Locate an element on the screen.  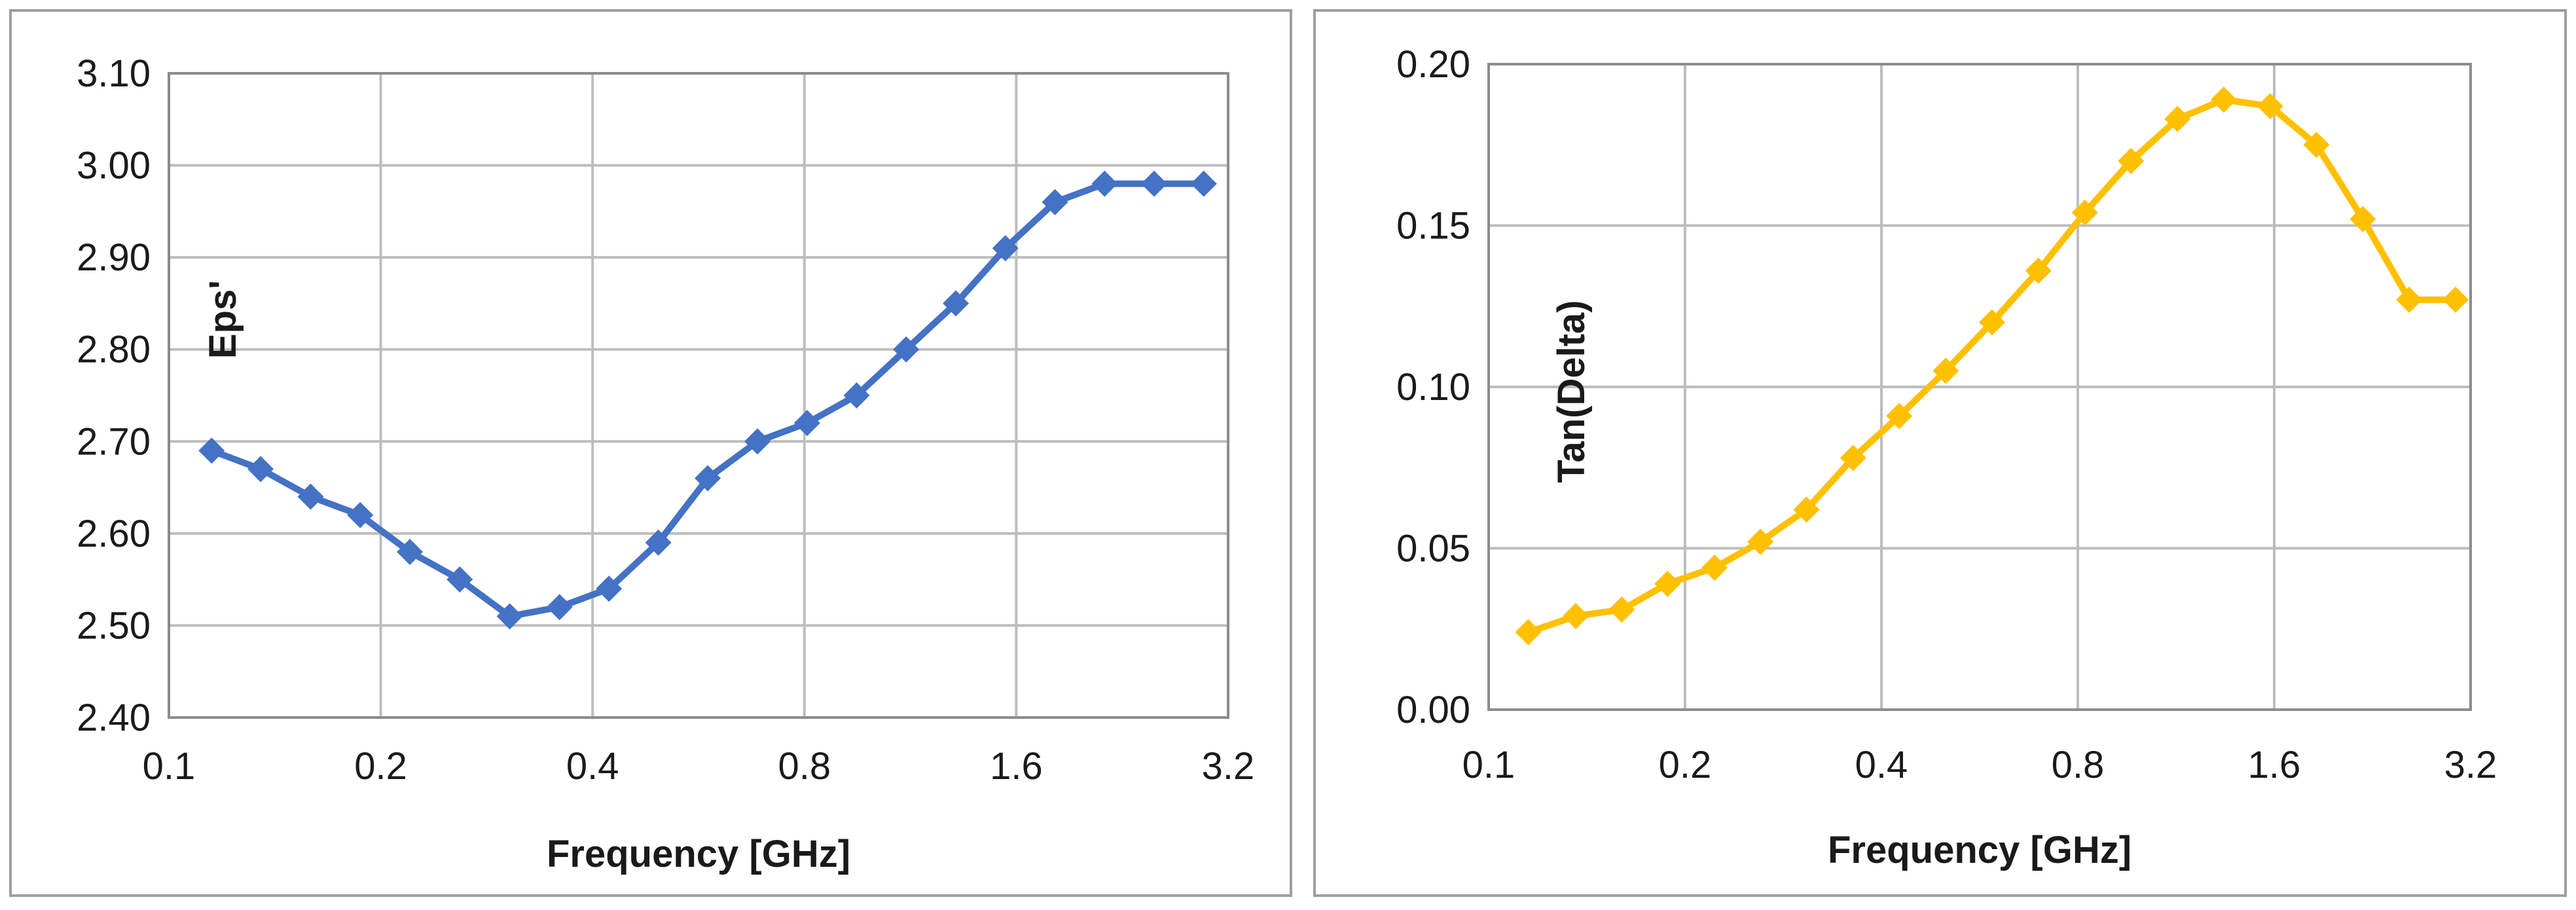
y-tick-label: 2.50 is located at coordinates (114, 625).